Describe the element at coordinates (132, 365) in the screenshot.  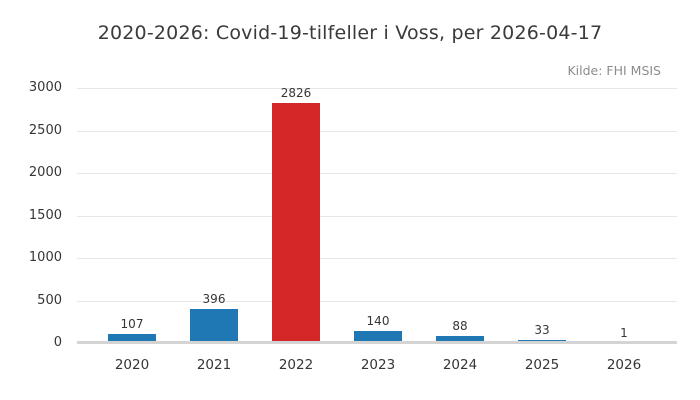
I see `xtick-label-2020: 2020` at that location.